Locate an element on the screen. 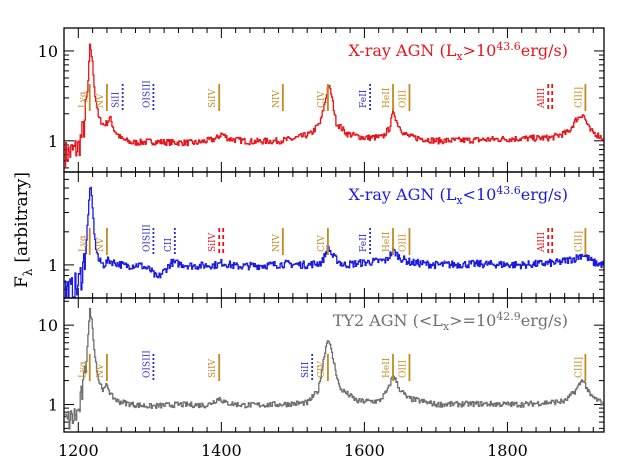  line-label: CII is located at coordinates (169, 245).